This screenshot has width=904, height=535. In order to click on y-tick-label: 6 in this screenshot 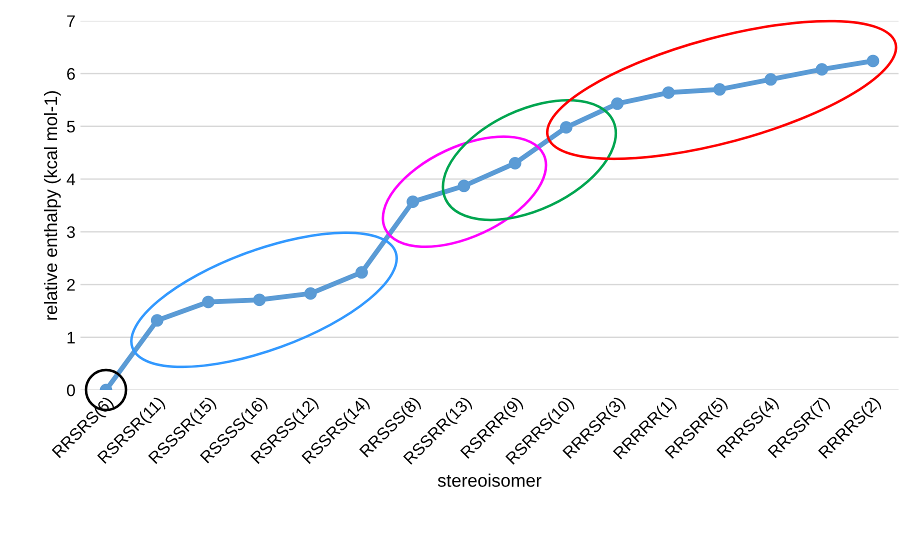, I will do `click(71, 74)`.